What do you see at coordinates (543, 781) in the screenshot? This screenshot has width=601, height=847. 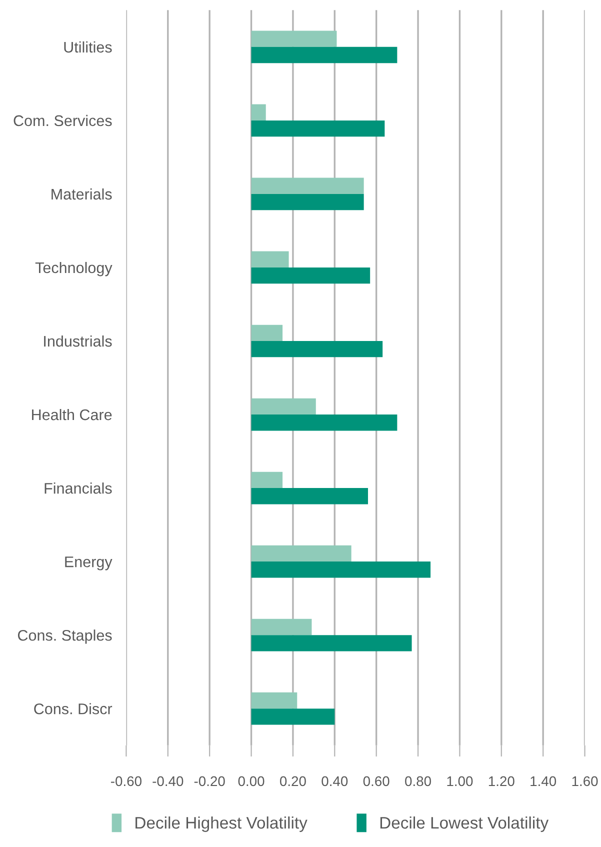 I see `x-tick-label: 1.40` at bounding box center [543, 781].